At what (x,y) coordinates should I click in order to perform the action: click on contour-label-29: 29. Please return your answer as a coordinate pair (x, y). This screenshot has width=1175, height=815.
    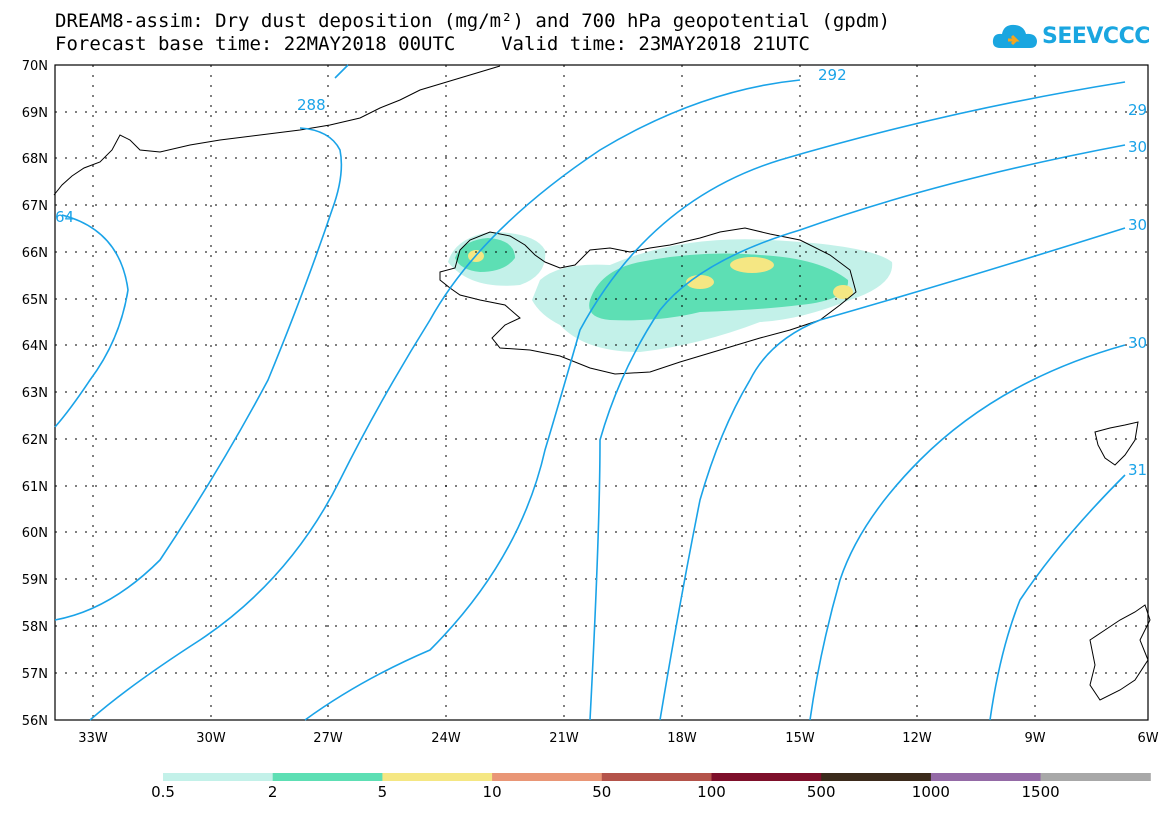
    Looking at the image, I should click on (1137, 110).